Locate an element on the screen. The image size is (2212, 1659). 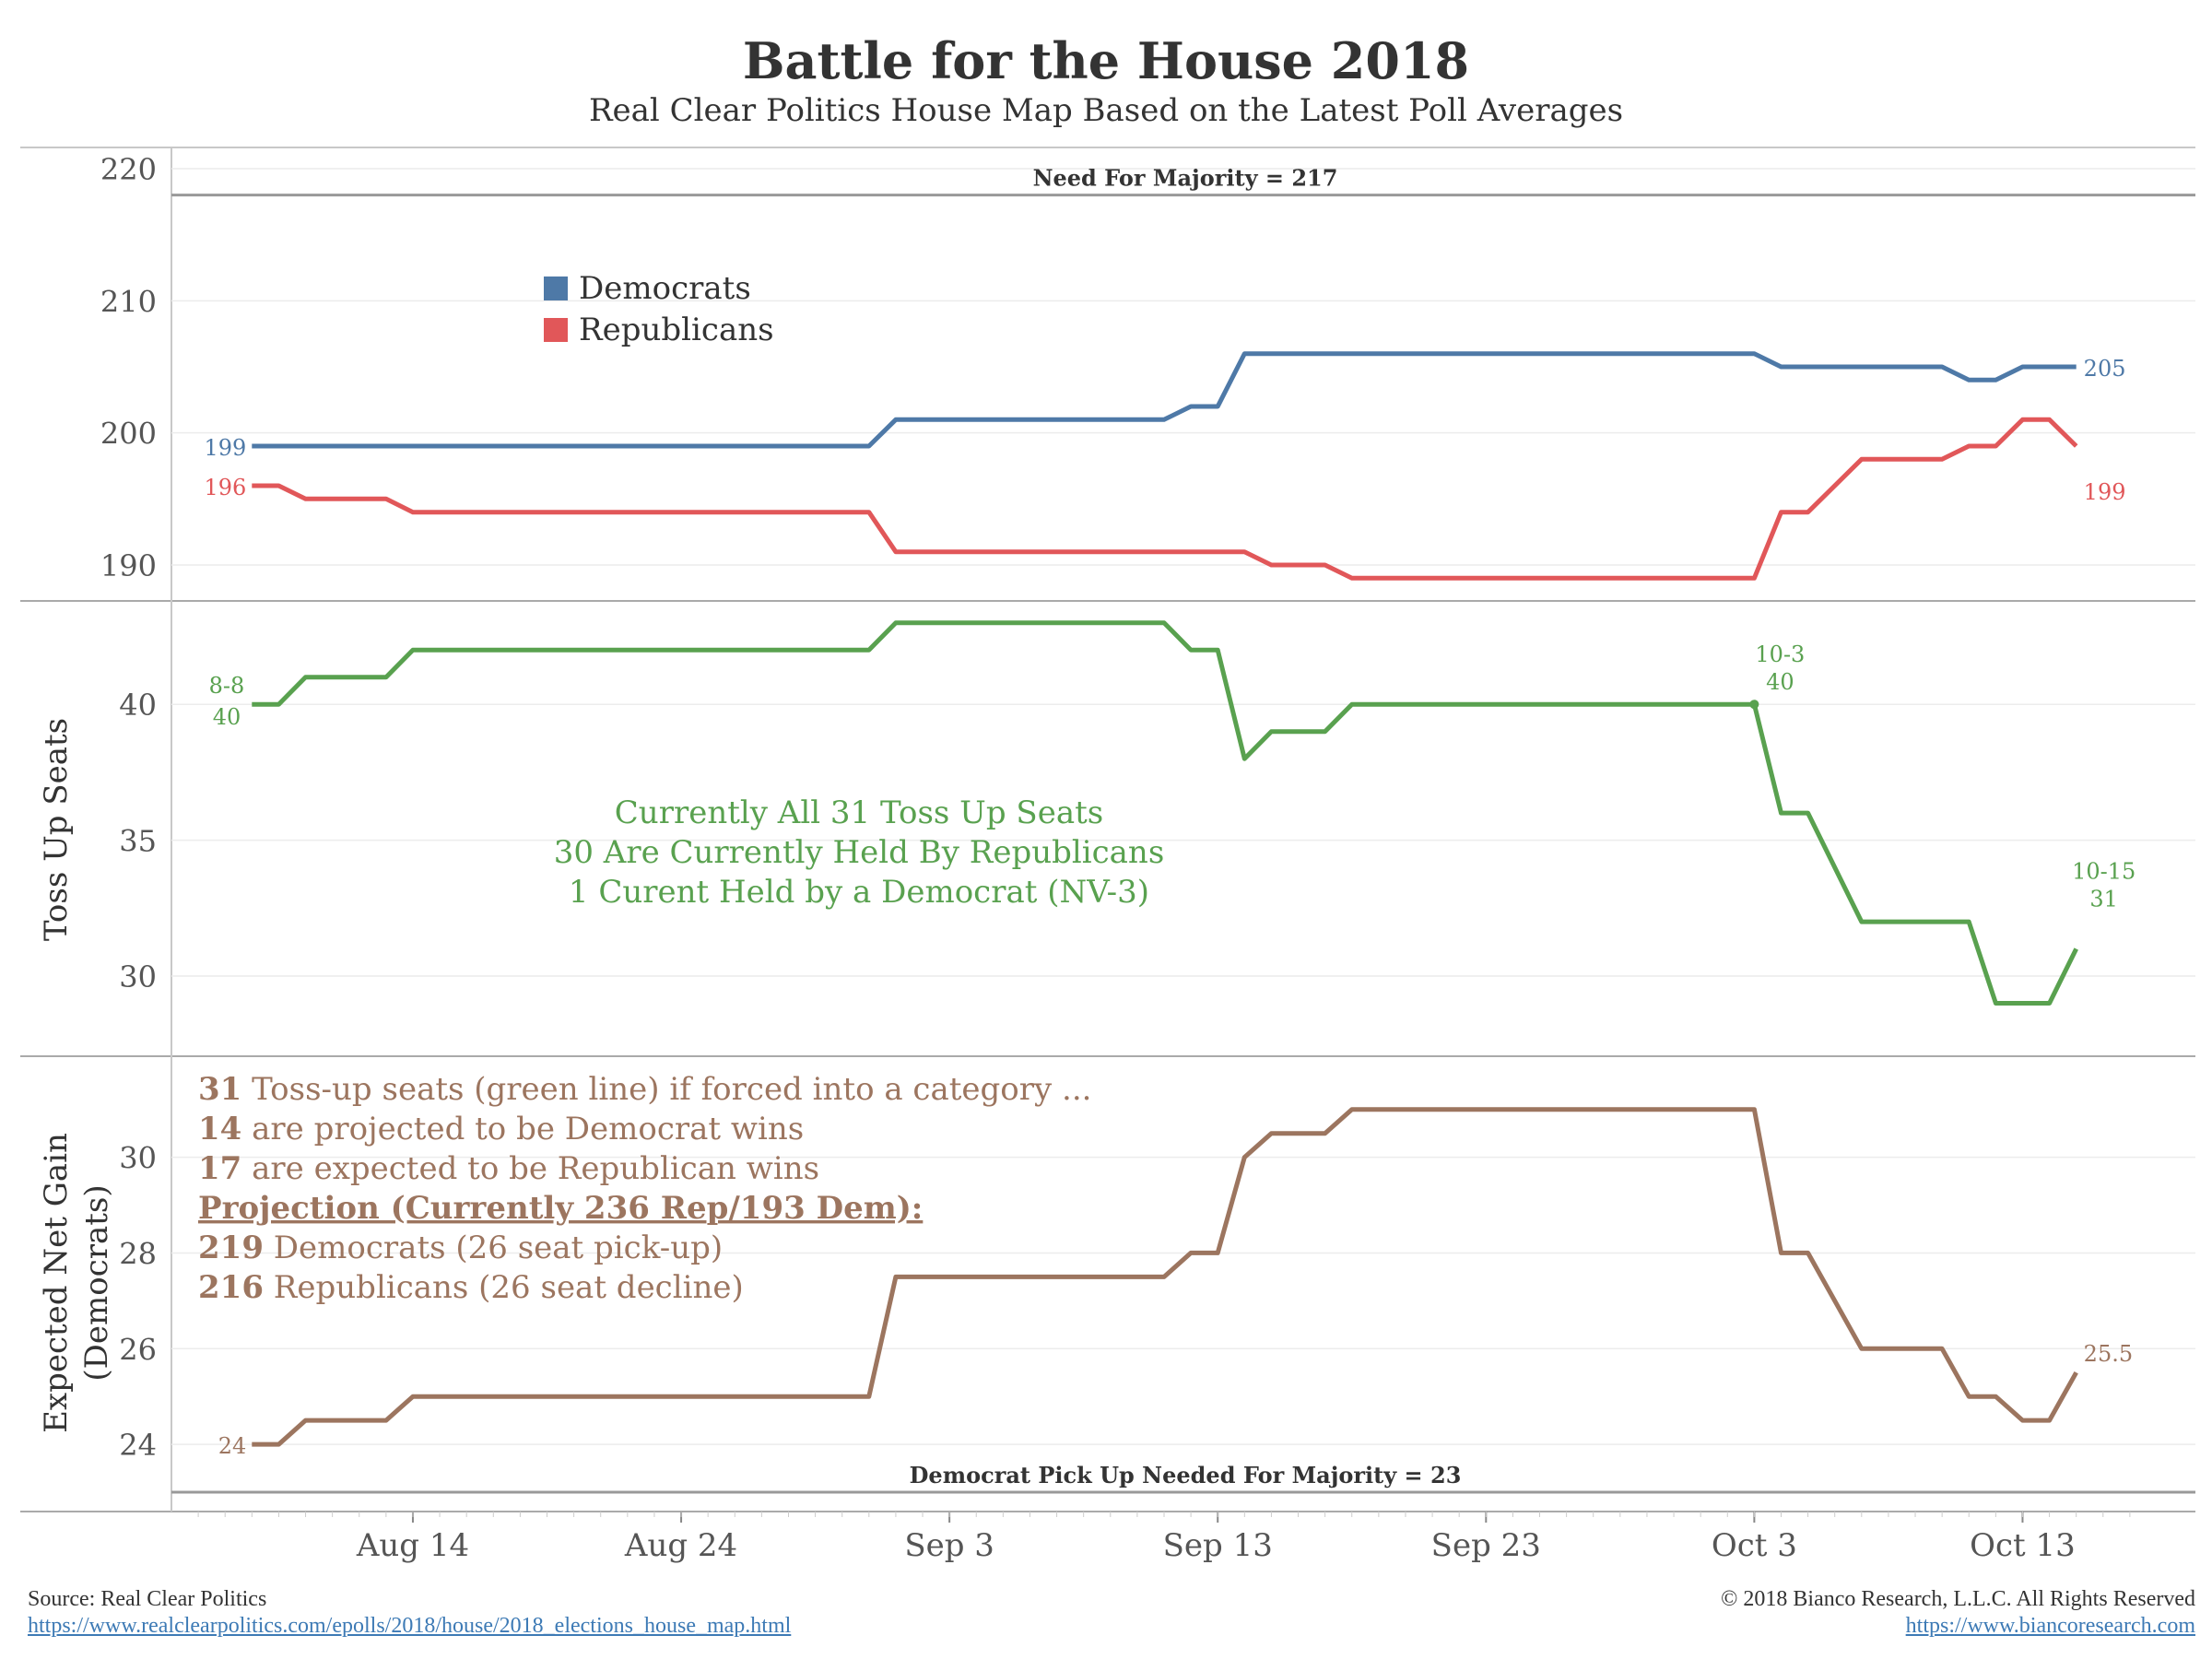
y-tick-label: 35 is located at coordinates (138, 841).